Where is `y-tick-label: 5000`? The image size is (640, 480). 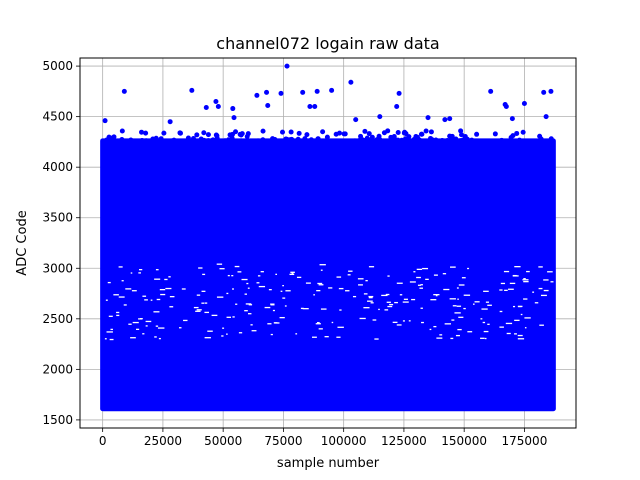
y-tick-label: 5000 is located at coordinates (57, 66).